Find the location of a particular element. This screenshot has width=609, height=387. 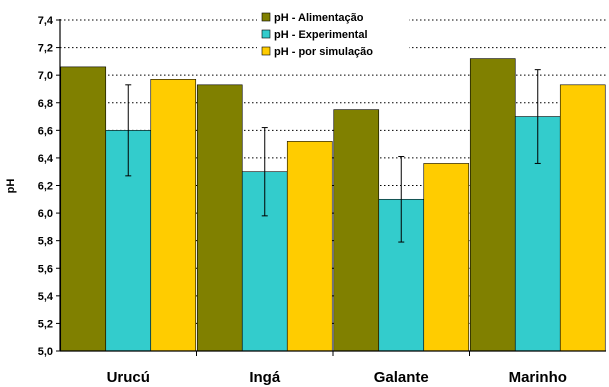

x-category-label: Galante is located at coordinates (401, 377).